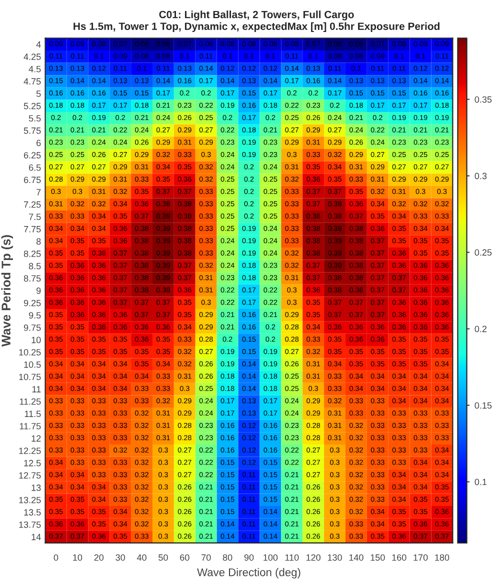 The image size is (503, 587). What do you see at coordinates (34, 266) in the screenshot?
I see `y-tick-label: 8.5` at bounding box center [34, 266].